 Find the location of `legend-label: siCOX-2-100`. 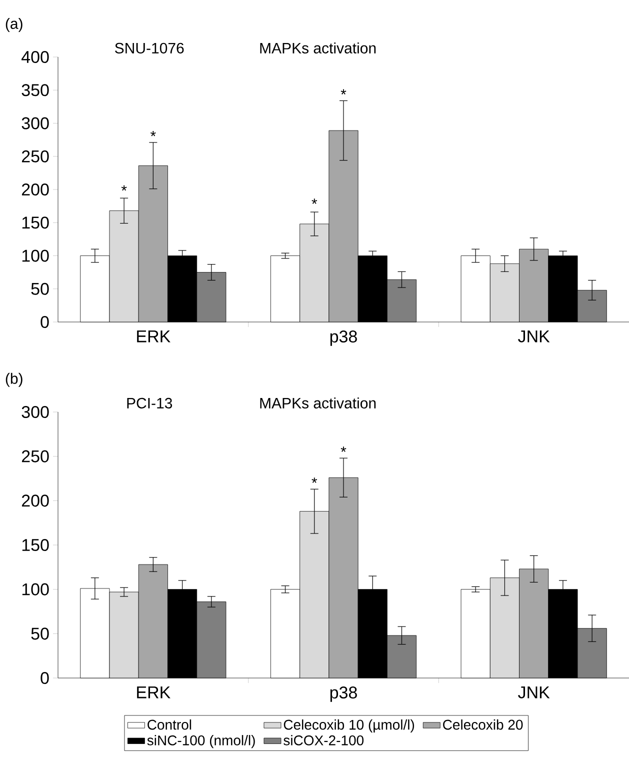

legend-label: siCOX-2-100 is located at coordinates (324, 740).